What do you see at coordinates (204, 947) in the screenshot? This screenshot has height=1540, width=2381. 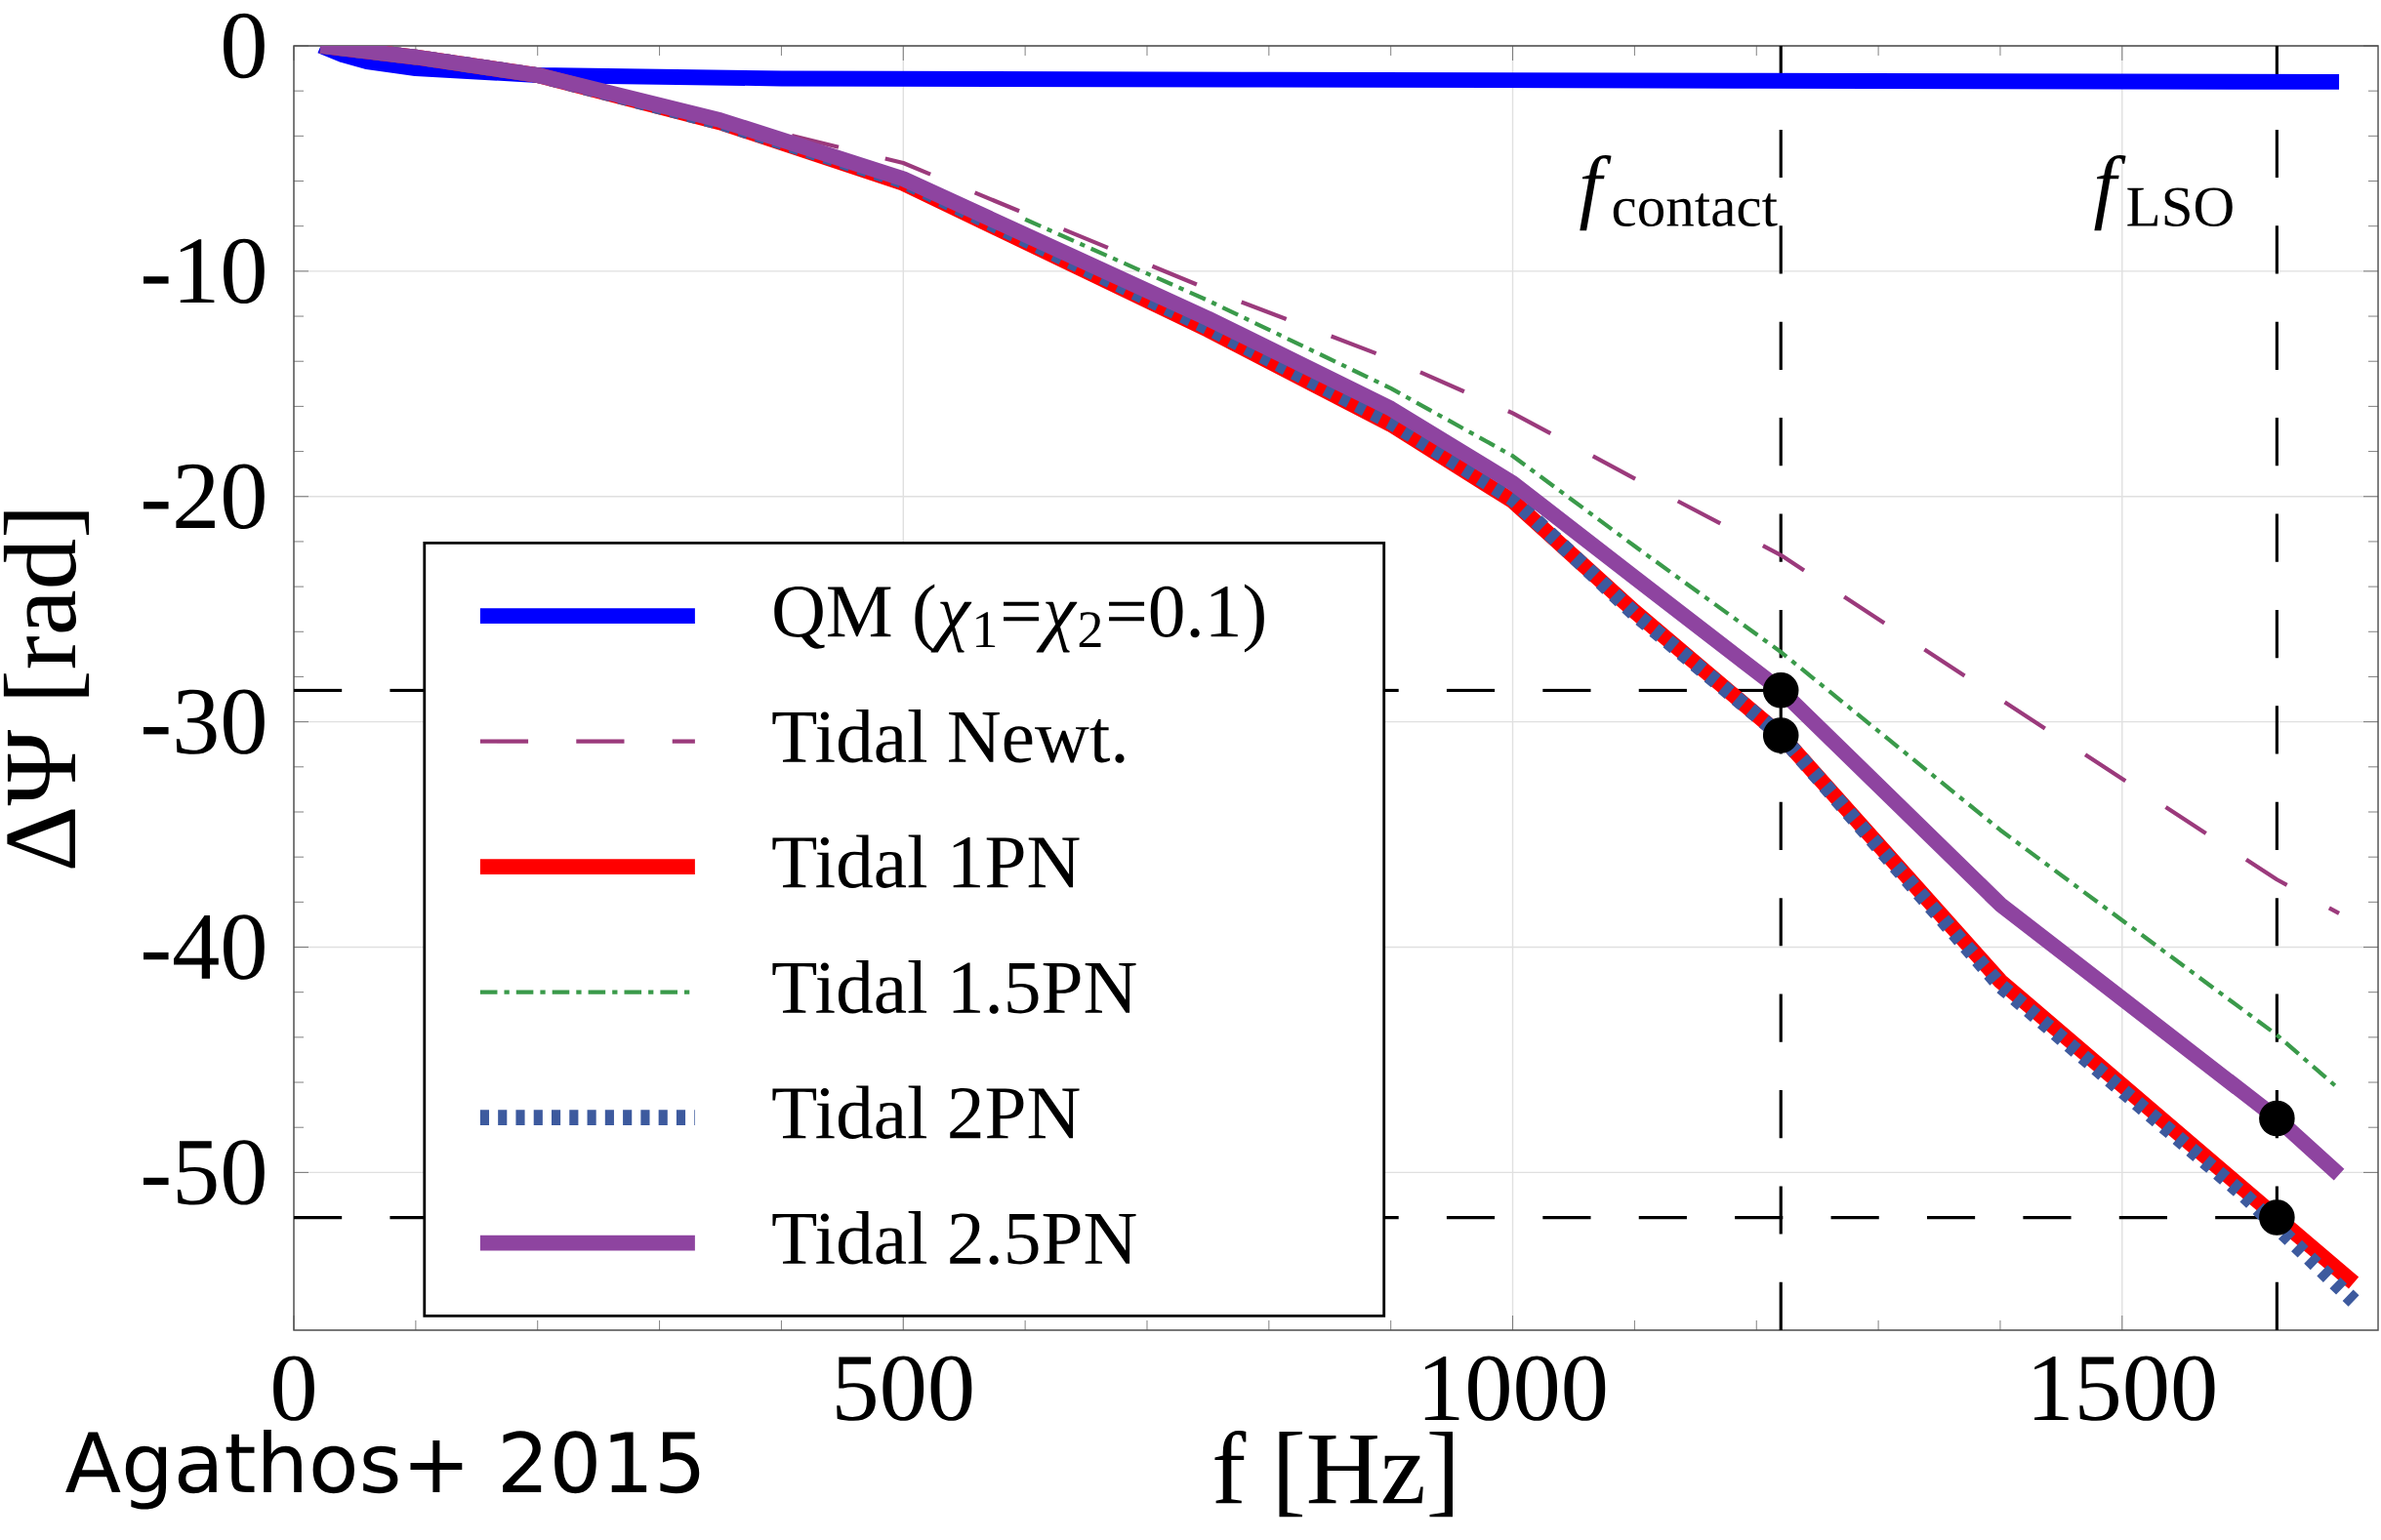 I see `y-tick-label: -40` at bounding box center [204, 947].